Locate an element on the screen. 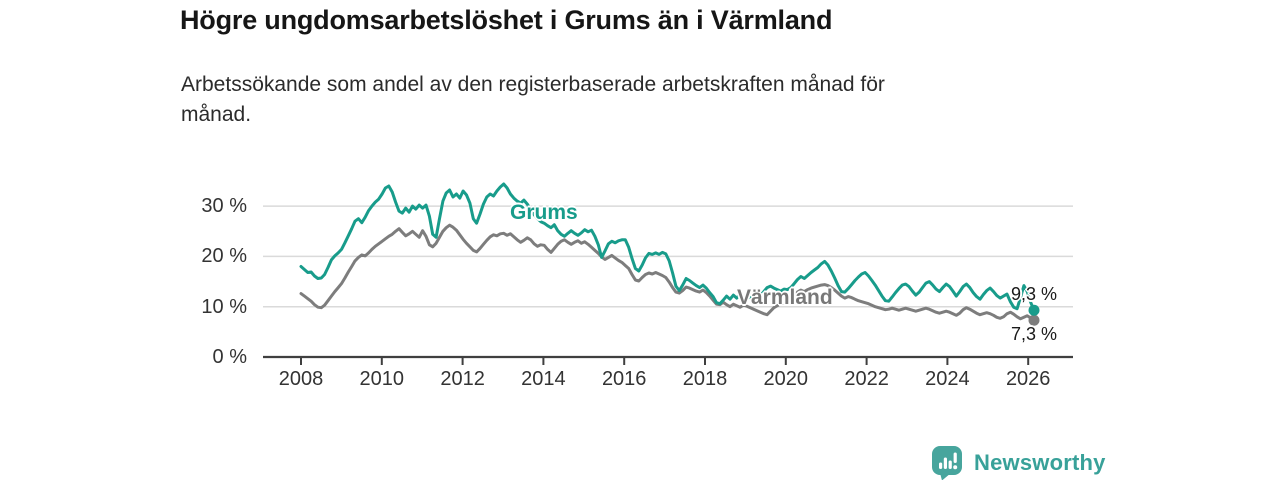 This screenshot has height=480, width=1280. x-tick-label: 2008 is located at coordinates (301, 379).